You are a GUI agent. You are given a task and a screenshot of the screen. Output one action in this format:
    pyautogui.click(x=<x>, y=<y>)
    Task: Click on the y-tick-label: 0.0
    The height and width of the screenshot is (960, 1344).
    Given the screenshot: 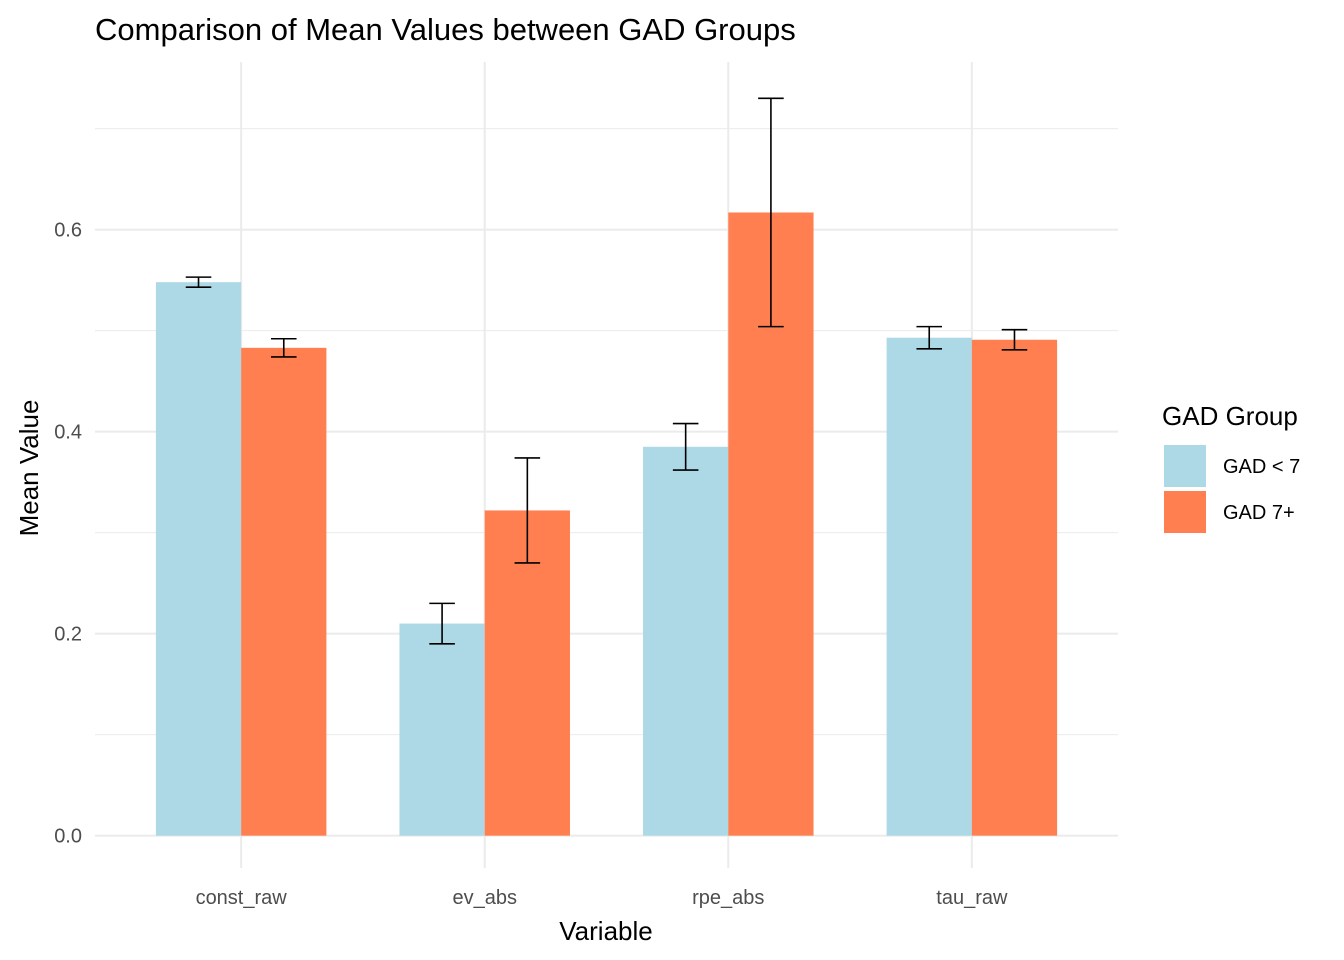 What is the action you would take?
    pyautogui.click(x=68, y=837)
    